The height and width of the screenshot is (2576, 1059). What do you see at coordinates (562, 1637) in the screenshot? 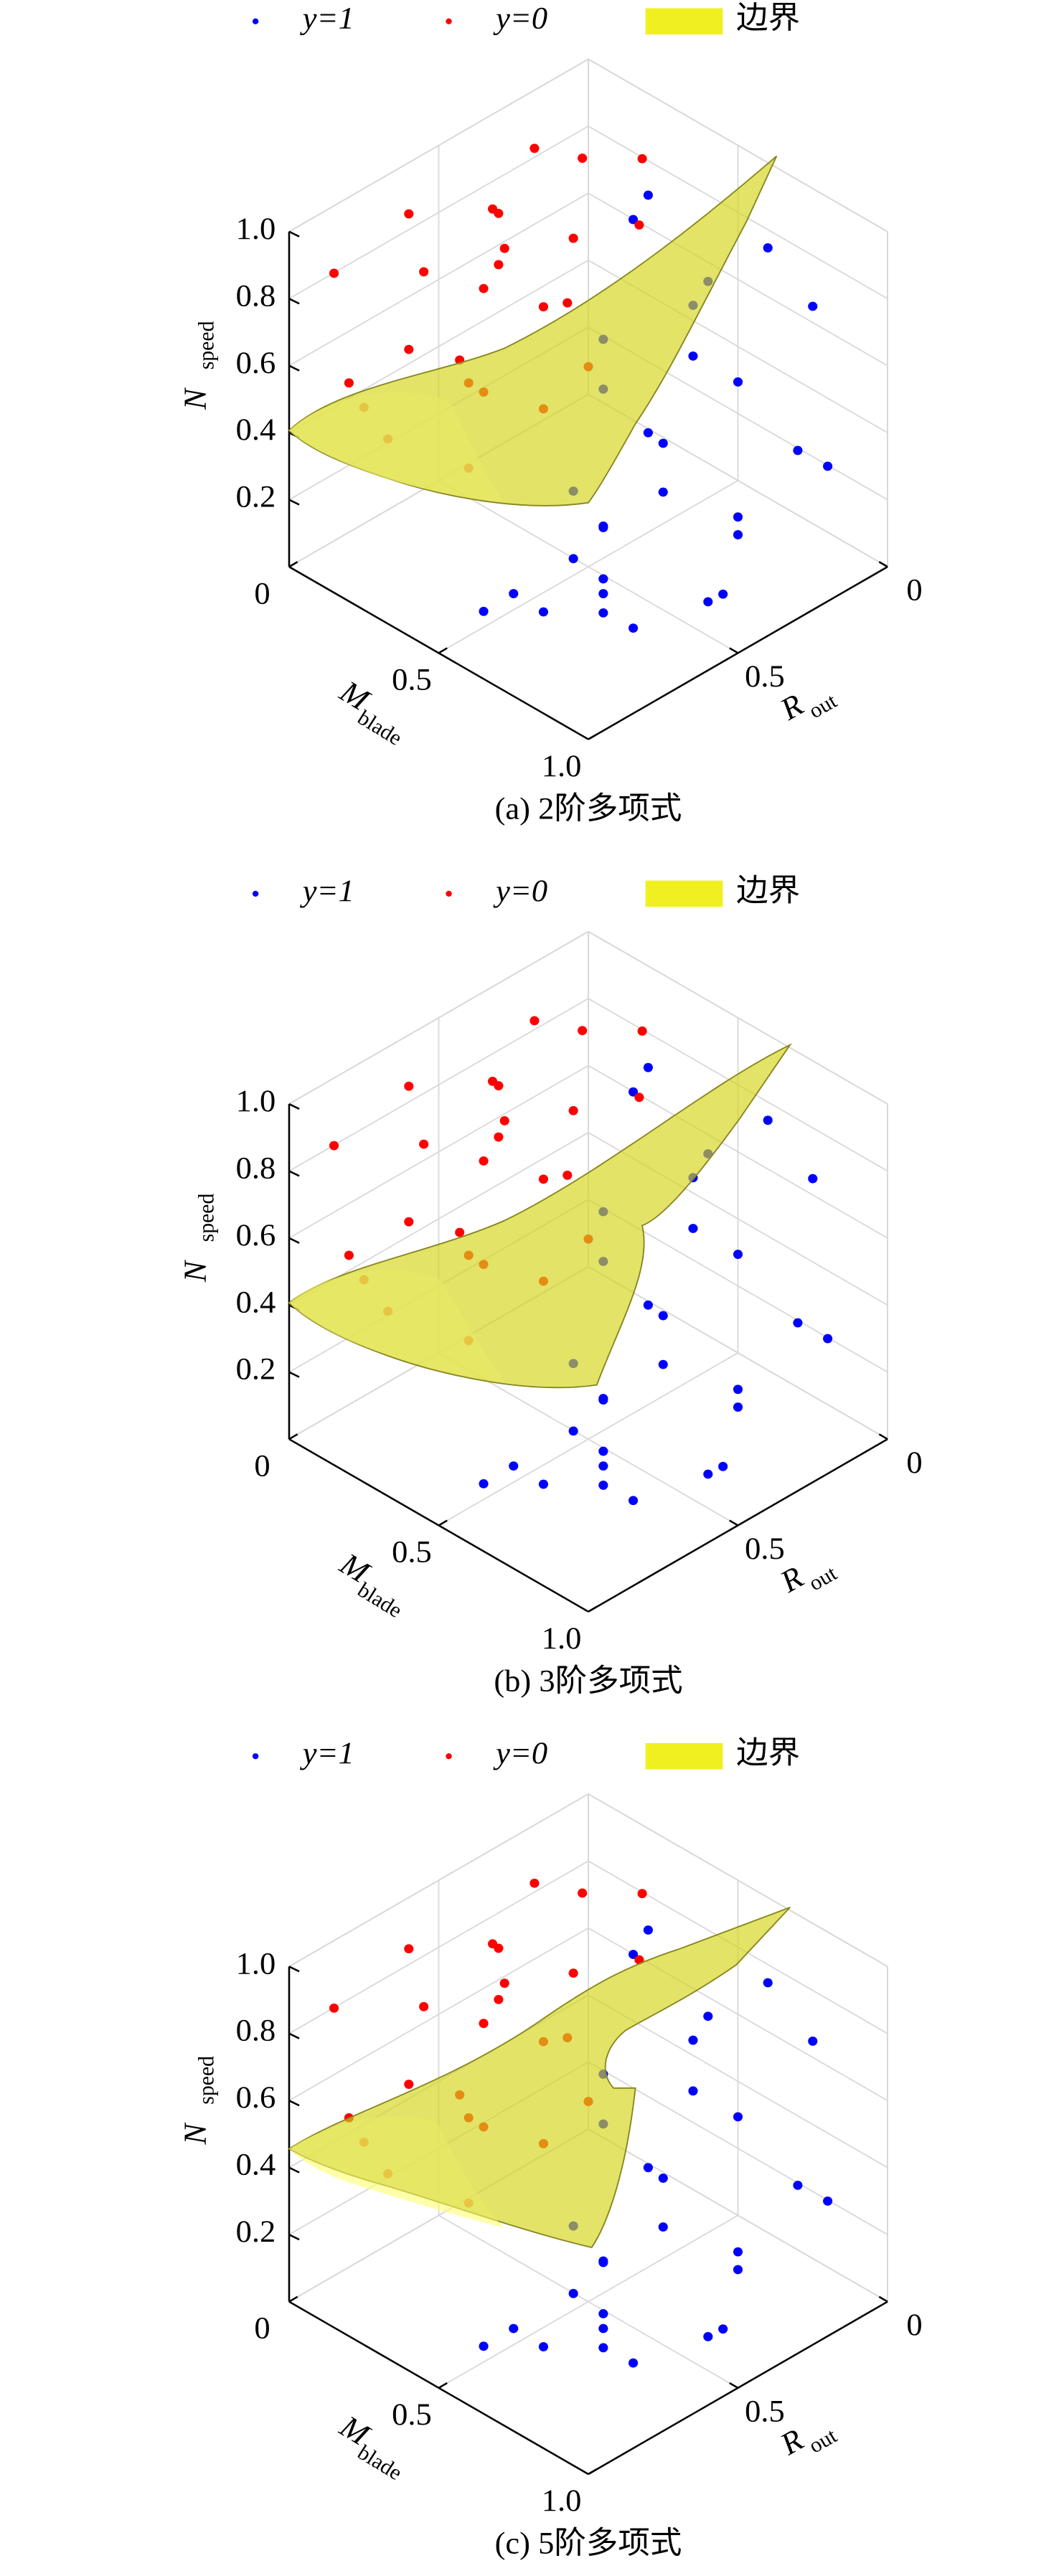
I see `x-tick-label: 1.0` at bounding box center [562, 1637].